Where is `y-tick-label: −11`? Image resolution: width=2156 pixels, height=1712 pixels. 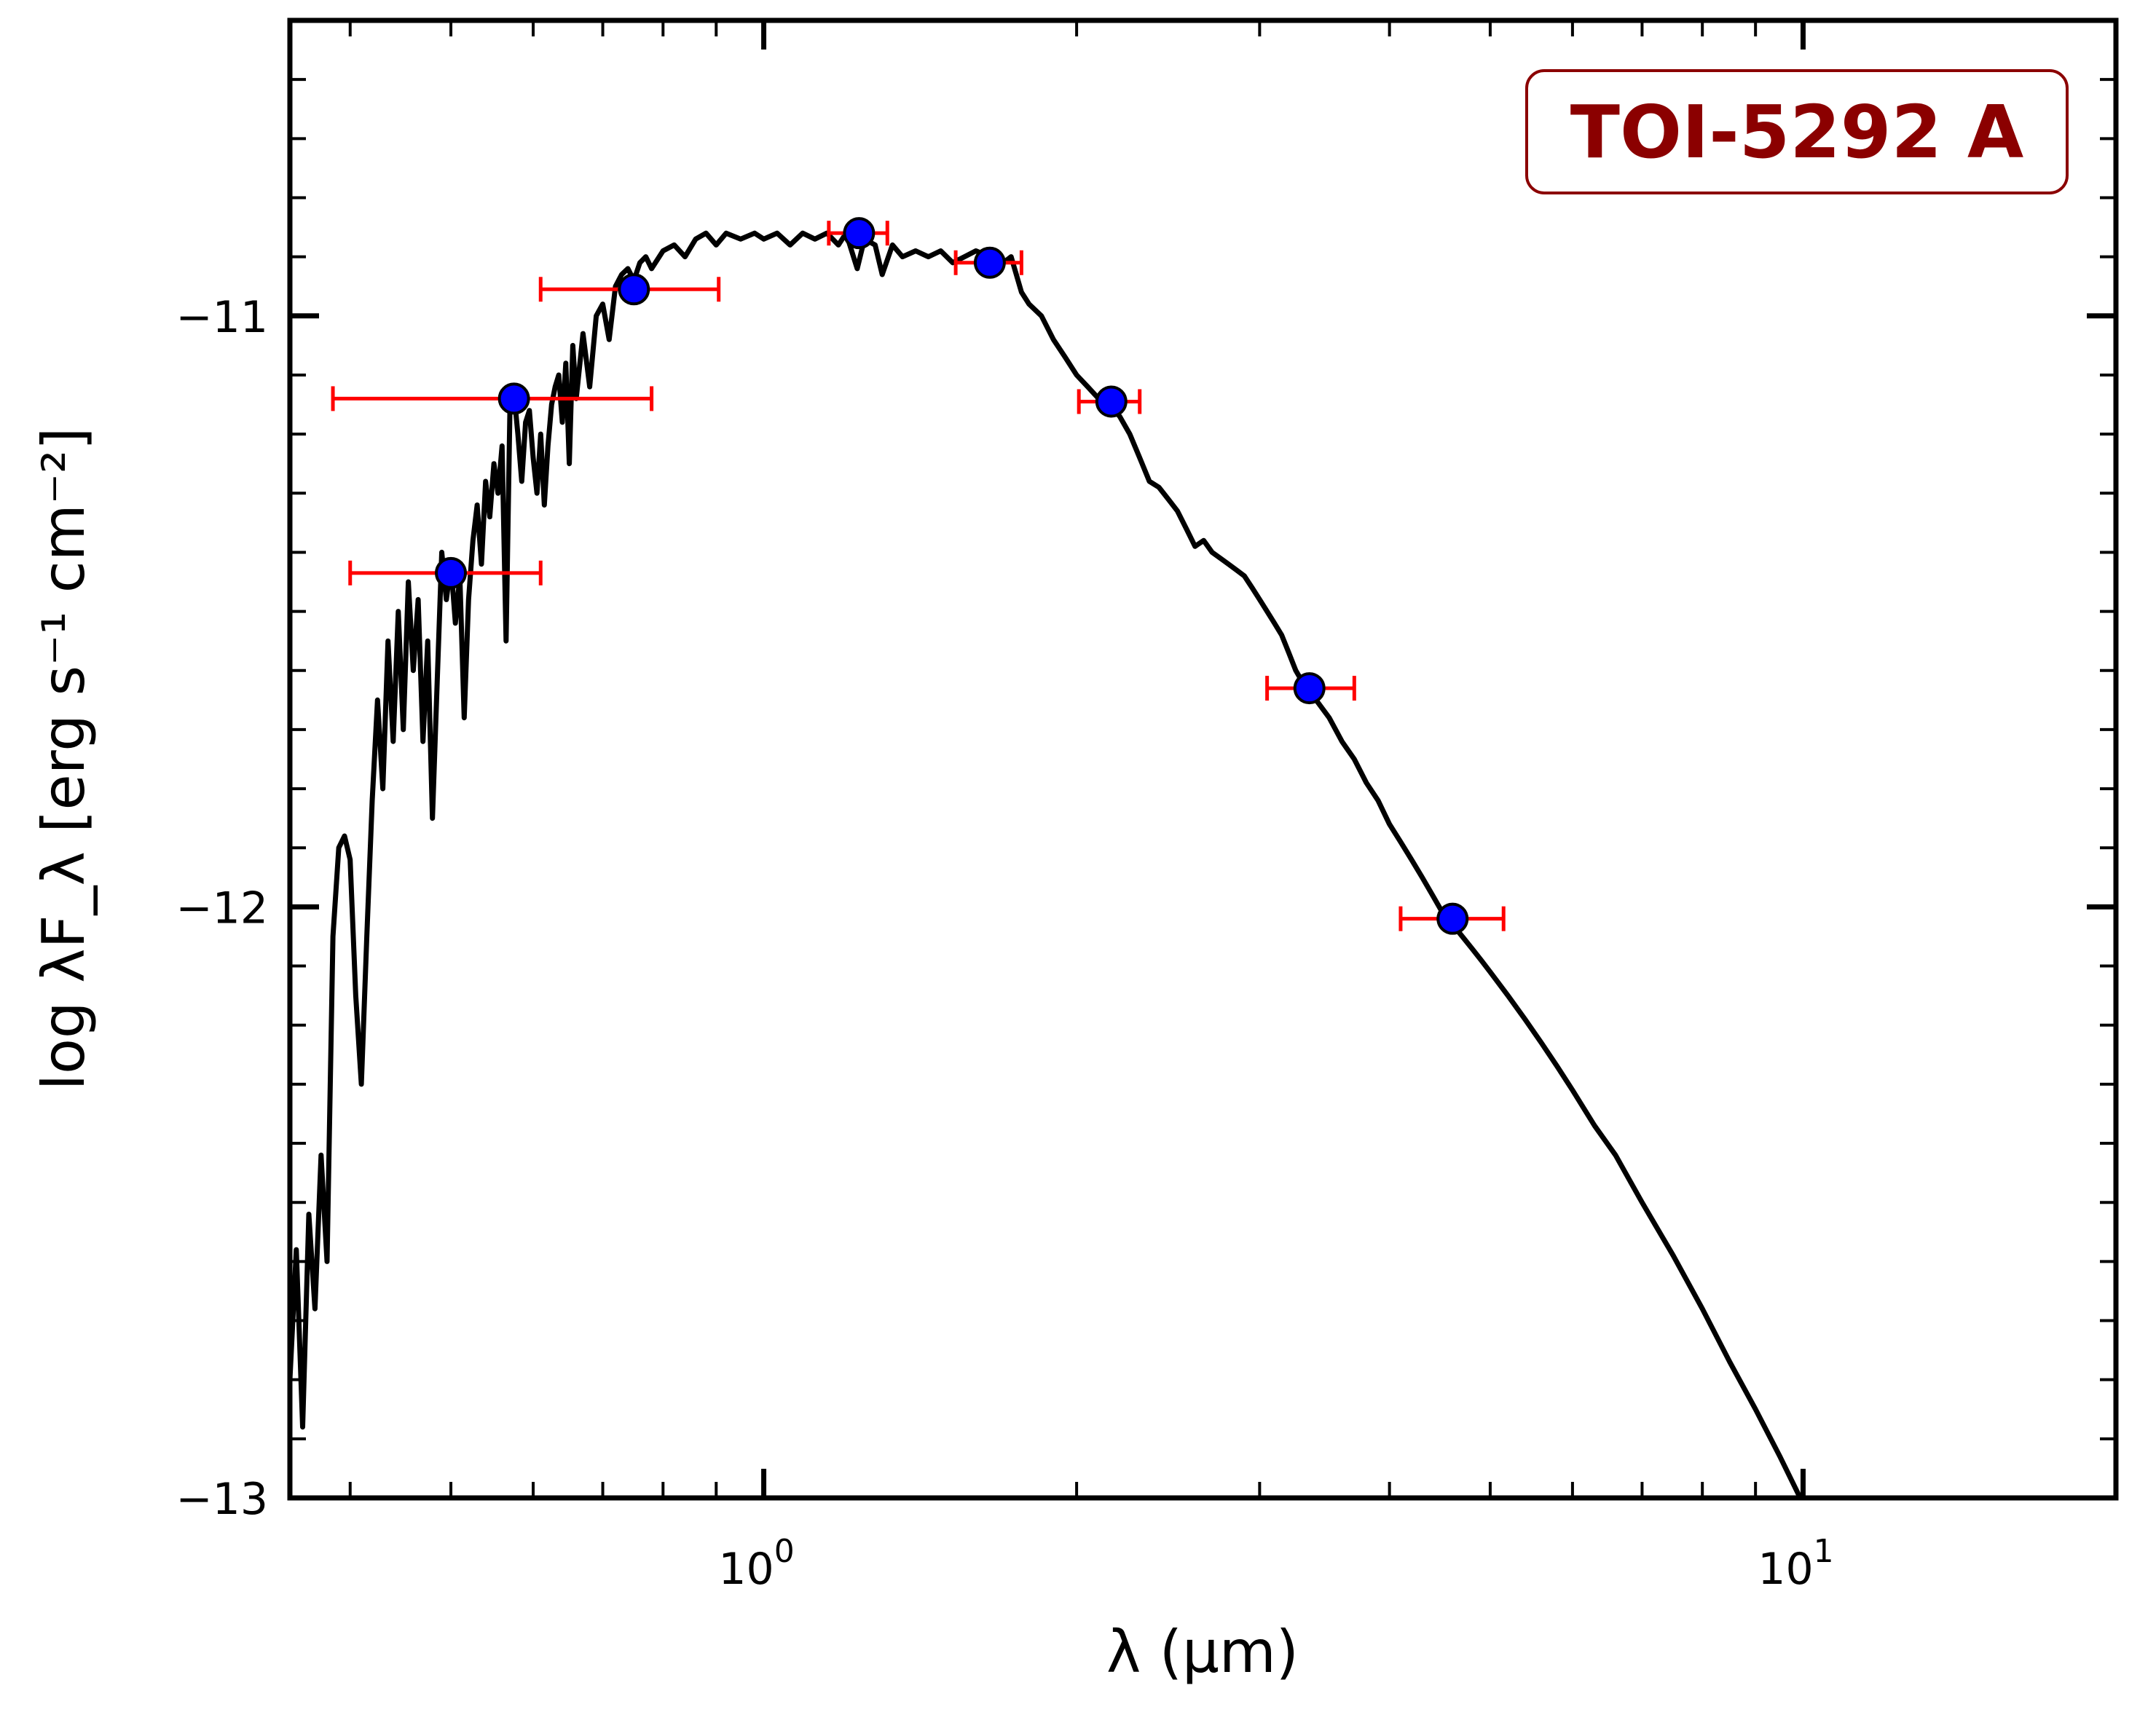 y-tick-label: −11 is located at coordinates (222, 318).